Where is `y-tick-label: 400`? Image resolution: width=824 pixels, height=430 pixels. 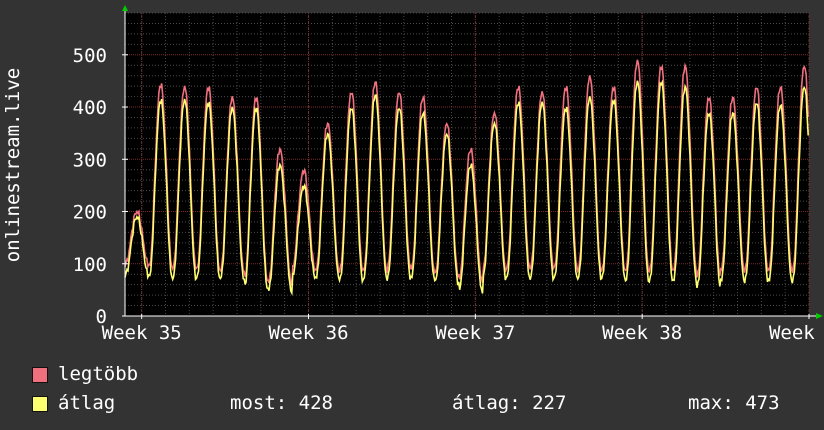 y-tick-label: 400 is located at coordinates (90, 108).